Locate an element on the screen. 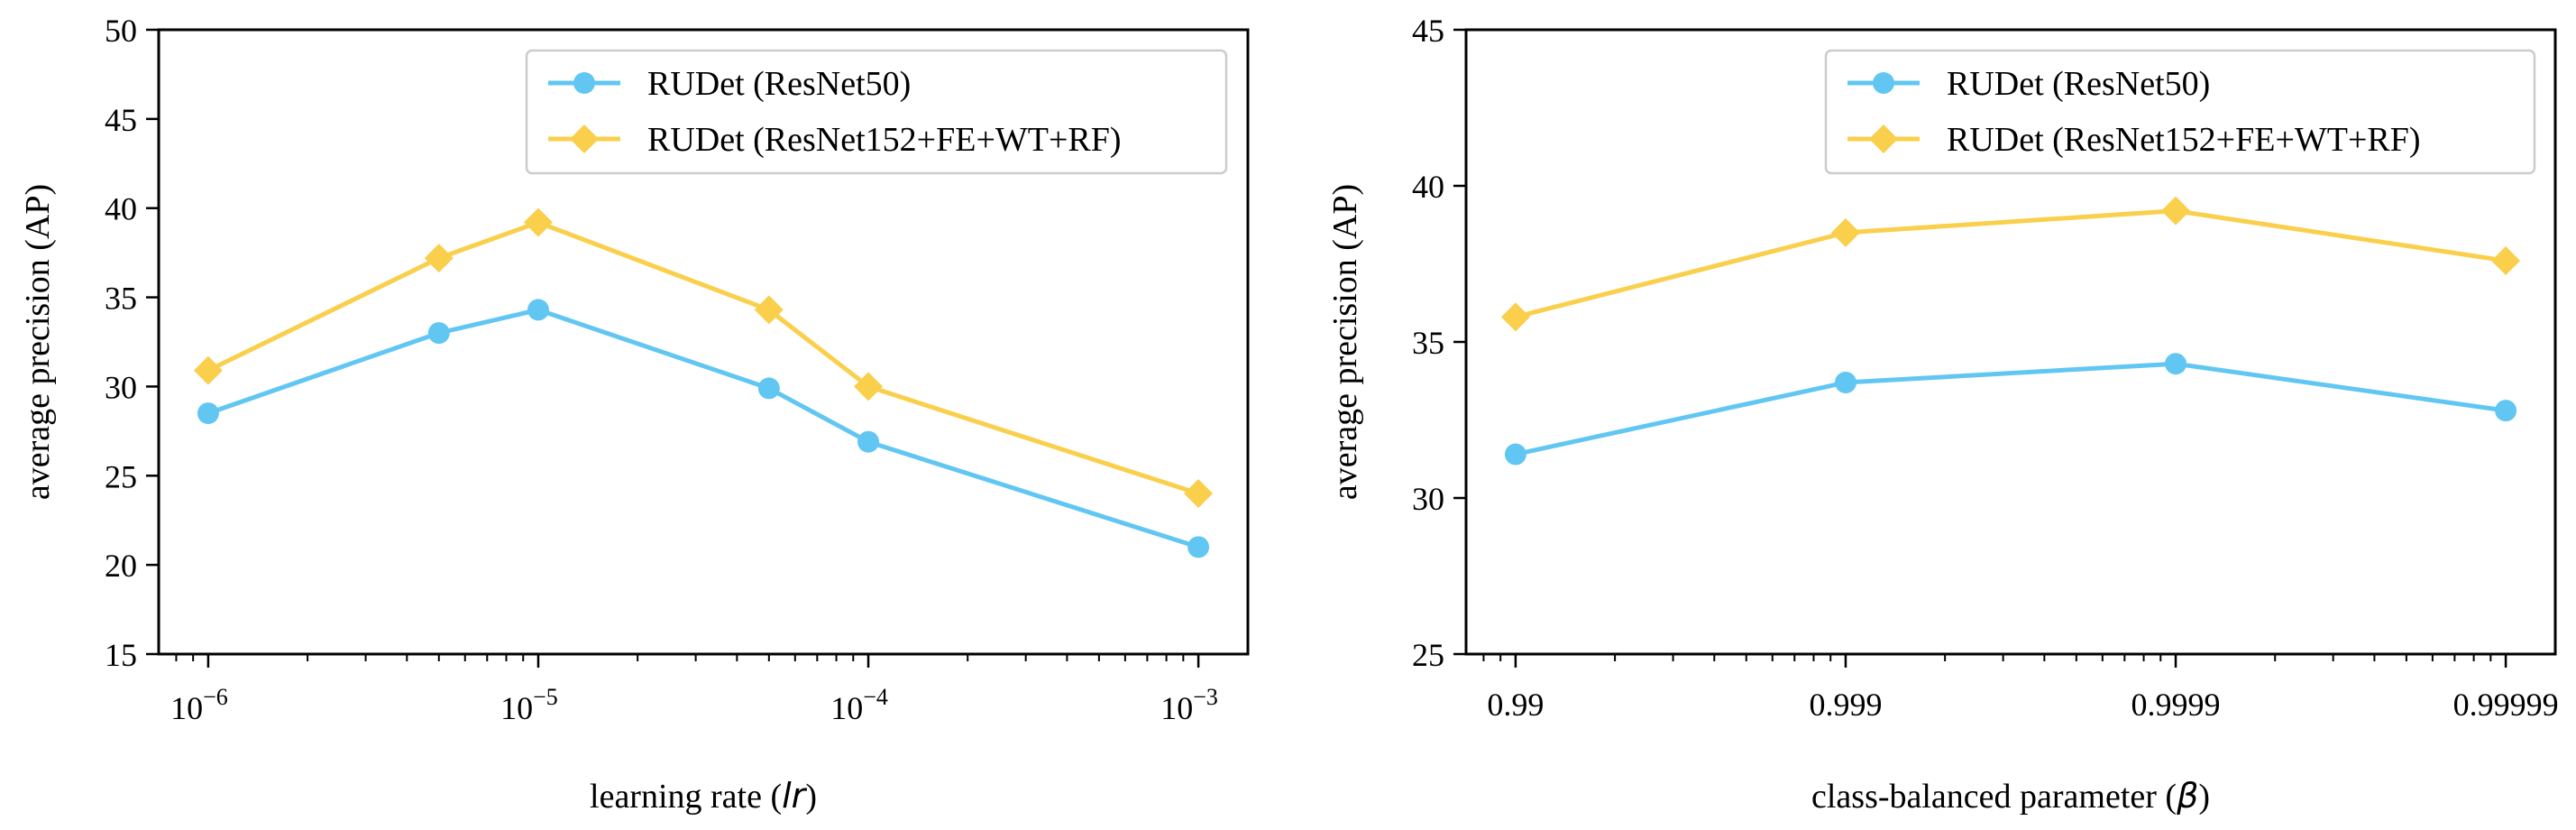 This screenshot has height=830, width=2576. x-tick-exponent: −5 is located at coordinates (545, 697).